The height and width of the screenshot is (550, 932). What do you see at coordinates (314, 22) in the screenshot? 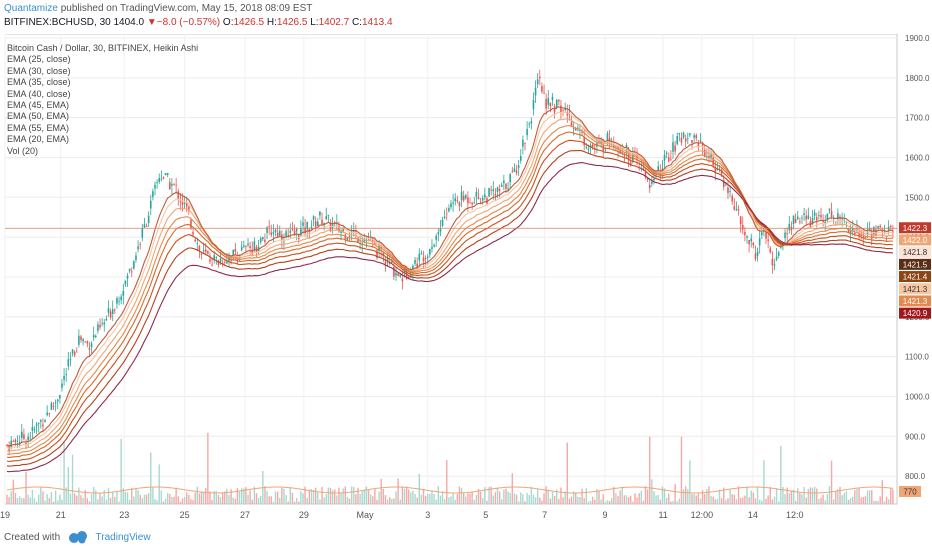
I see `low-label: L:` at bounding box center [314, 22].